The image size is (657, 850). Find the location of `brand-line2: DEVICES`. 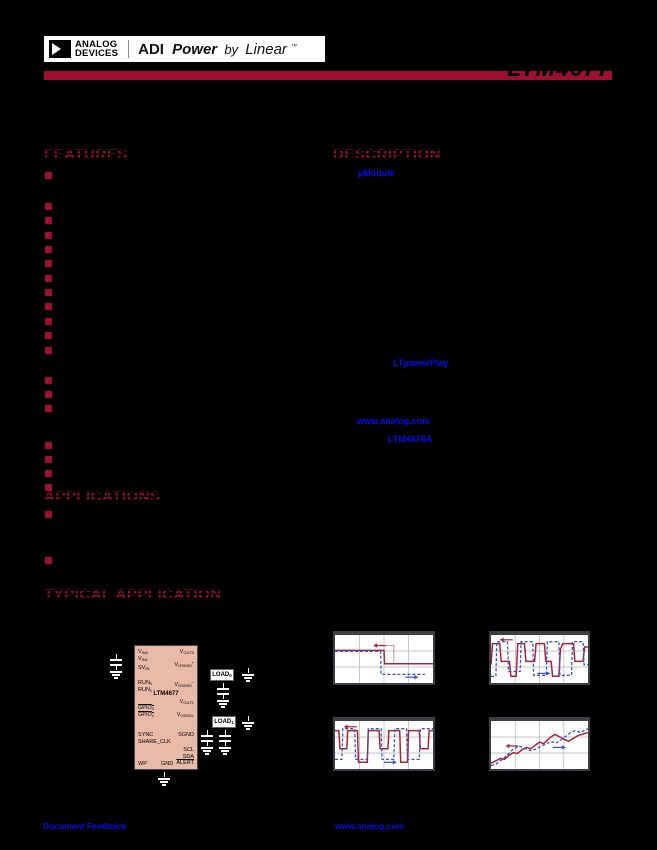

brand-line2: DEVICES is located at coordinates (97, 53).